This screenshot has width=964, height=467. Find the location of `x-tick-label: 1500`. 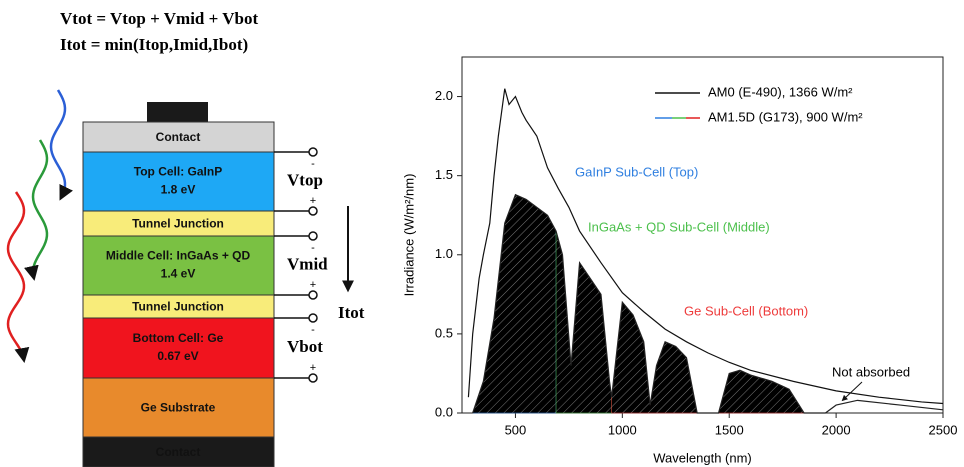

x-tick-label: 1500 is located at coordinates (729, 429).